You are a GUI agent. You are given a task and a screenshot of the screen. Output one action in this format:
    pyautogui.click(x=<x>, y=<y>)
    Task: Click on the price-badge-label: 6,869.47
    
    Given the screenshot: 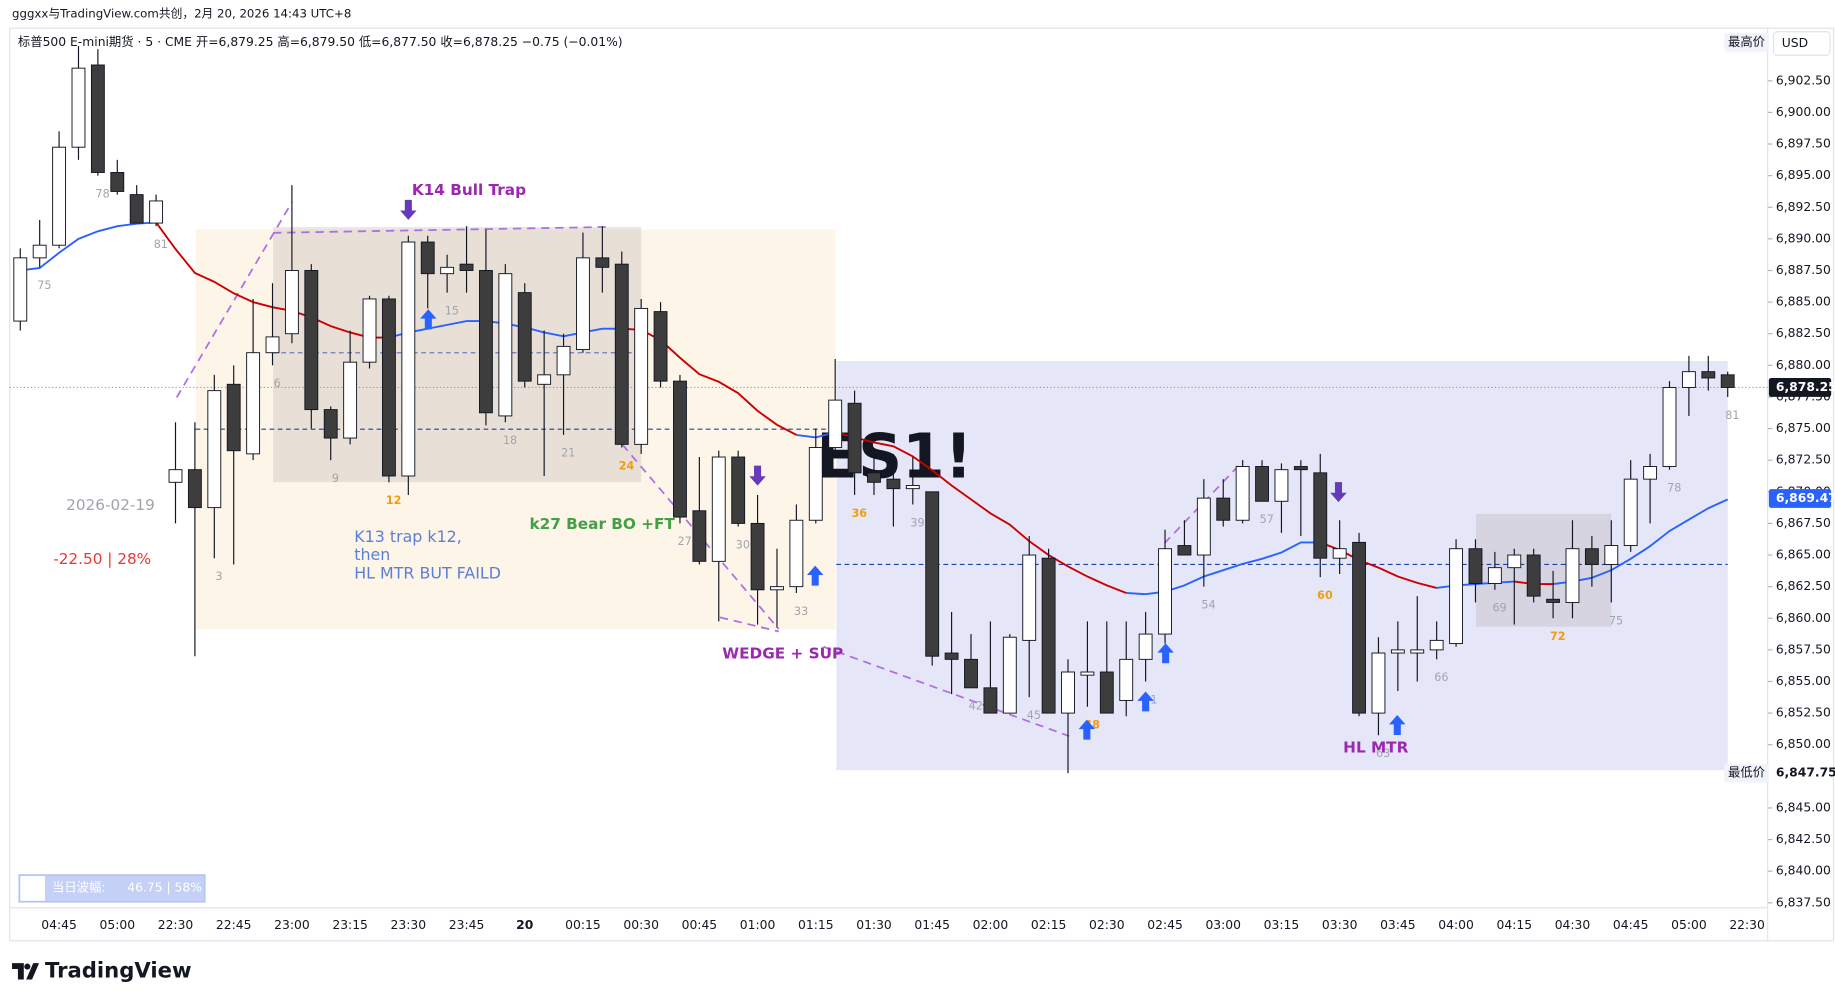 What is the action you would take?
    pyautogui.click(x=1805, y=498)
    